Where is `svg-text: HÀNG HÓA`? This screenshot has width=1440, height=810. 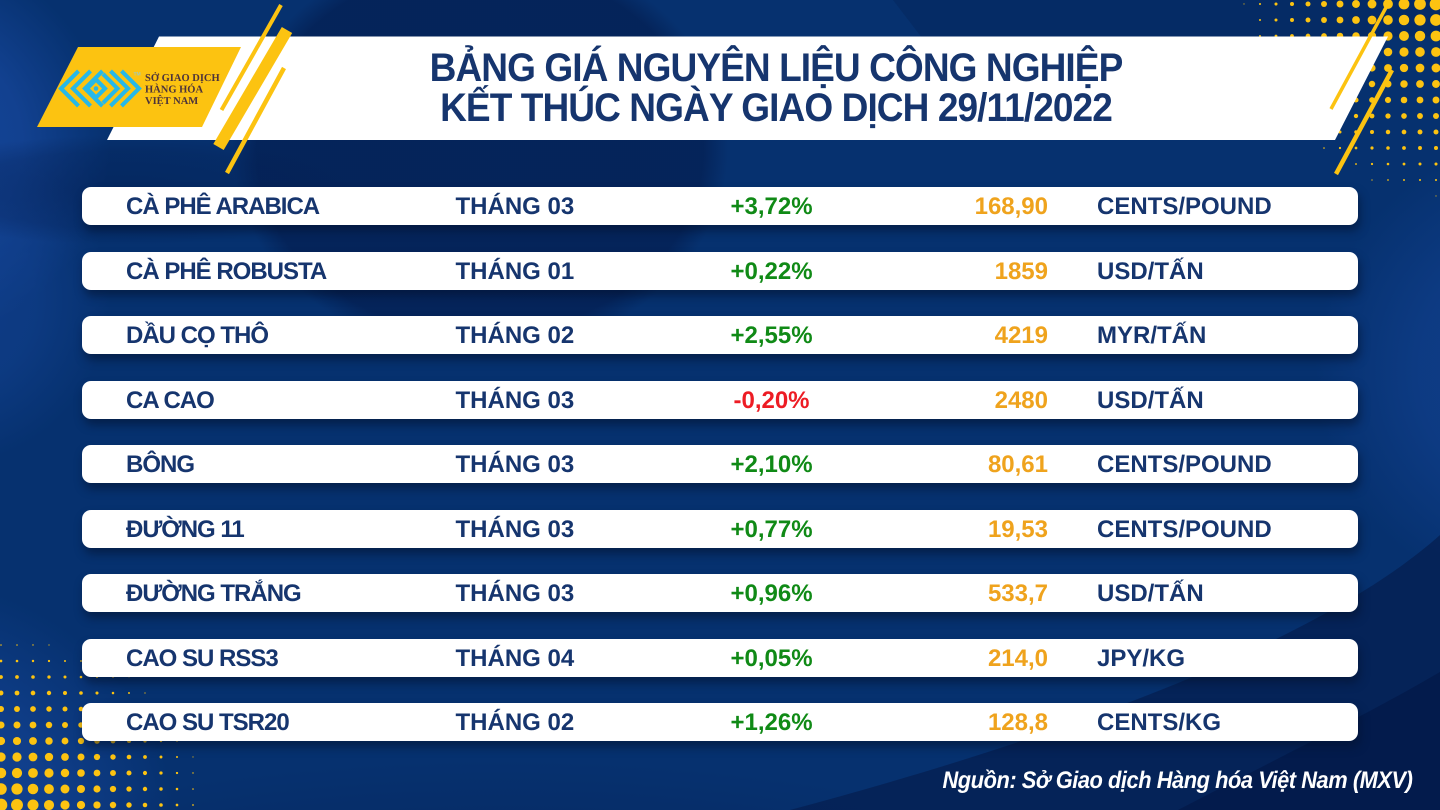 svg-text: HÀNG HÓA is located at coordinates (174, 89).